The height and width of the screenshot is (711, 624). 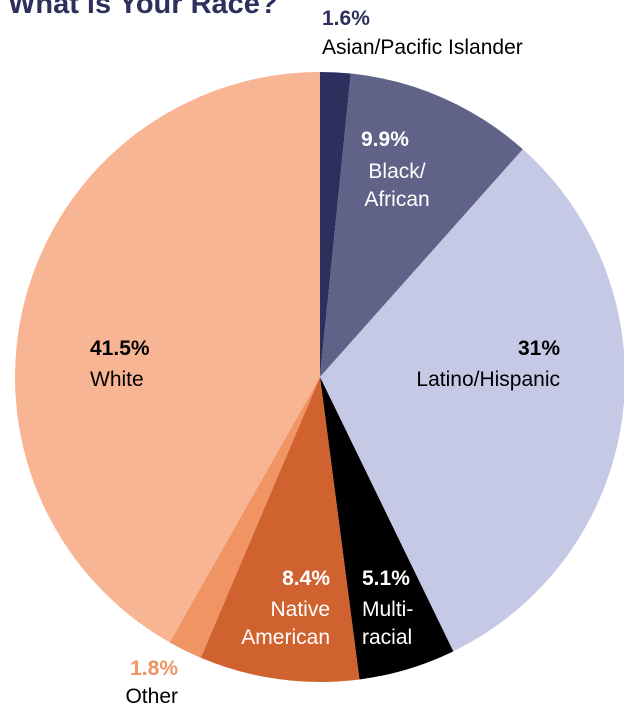 What do you see at coordinates (387, 637) in the screenshot?
I see `slice-category-label-line: racial` at bounding box center [387, 637].